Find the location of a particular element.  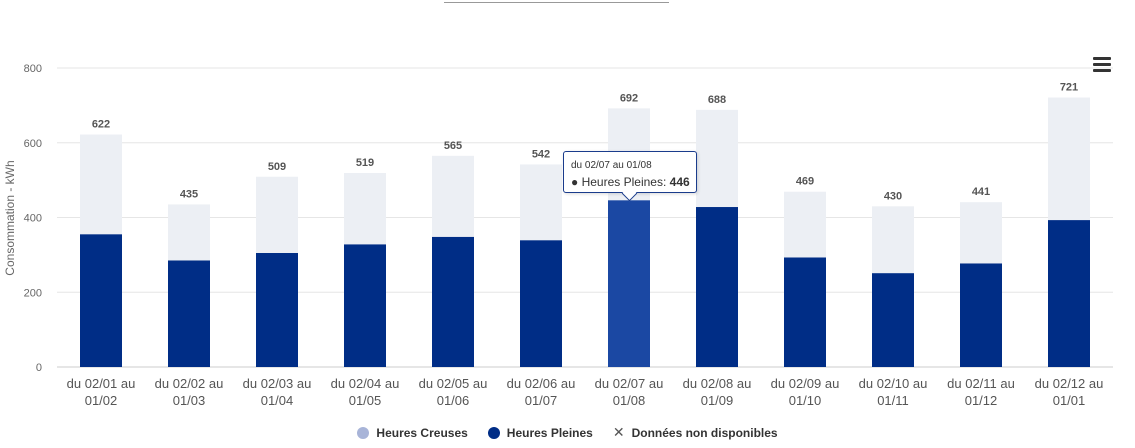

tooltip-line: ● Heures Pleines: 446 is located at coordinates (630, 182).